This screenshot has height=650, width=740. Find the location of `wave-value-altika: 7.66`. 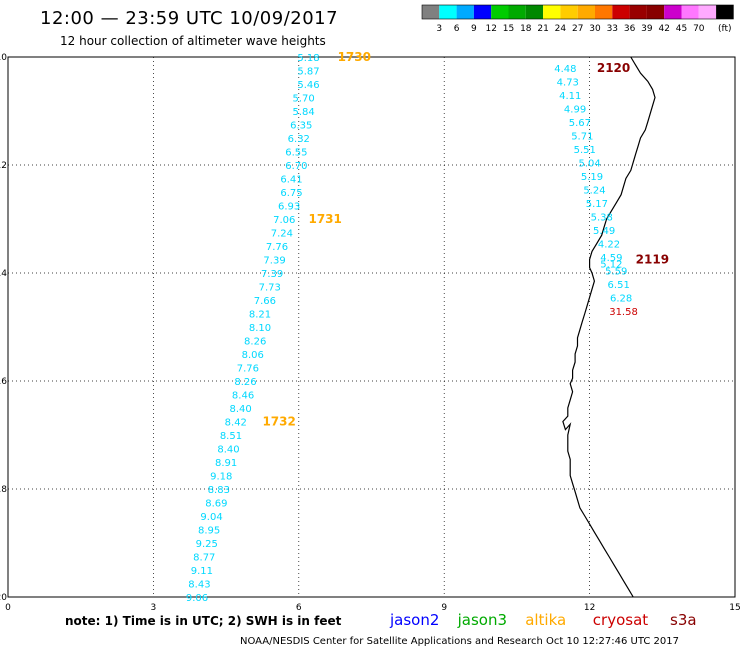

wave-value-altika: 7.66 is located at coordinates (265, 301).